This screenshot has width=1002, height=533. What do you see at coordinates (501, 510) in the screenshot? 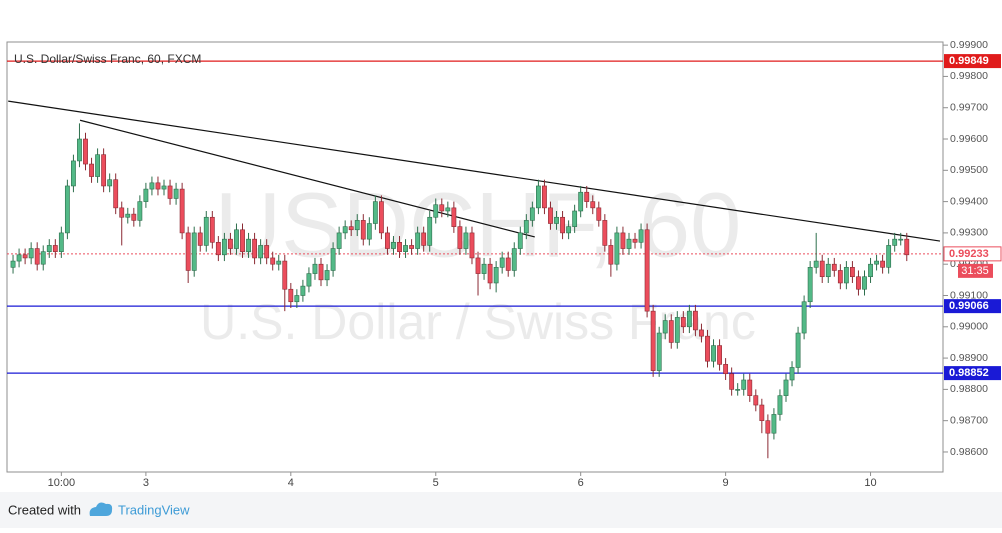
I see `footer-band` at bounding box center [501, 510].